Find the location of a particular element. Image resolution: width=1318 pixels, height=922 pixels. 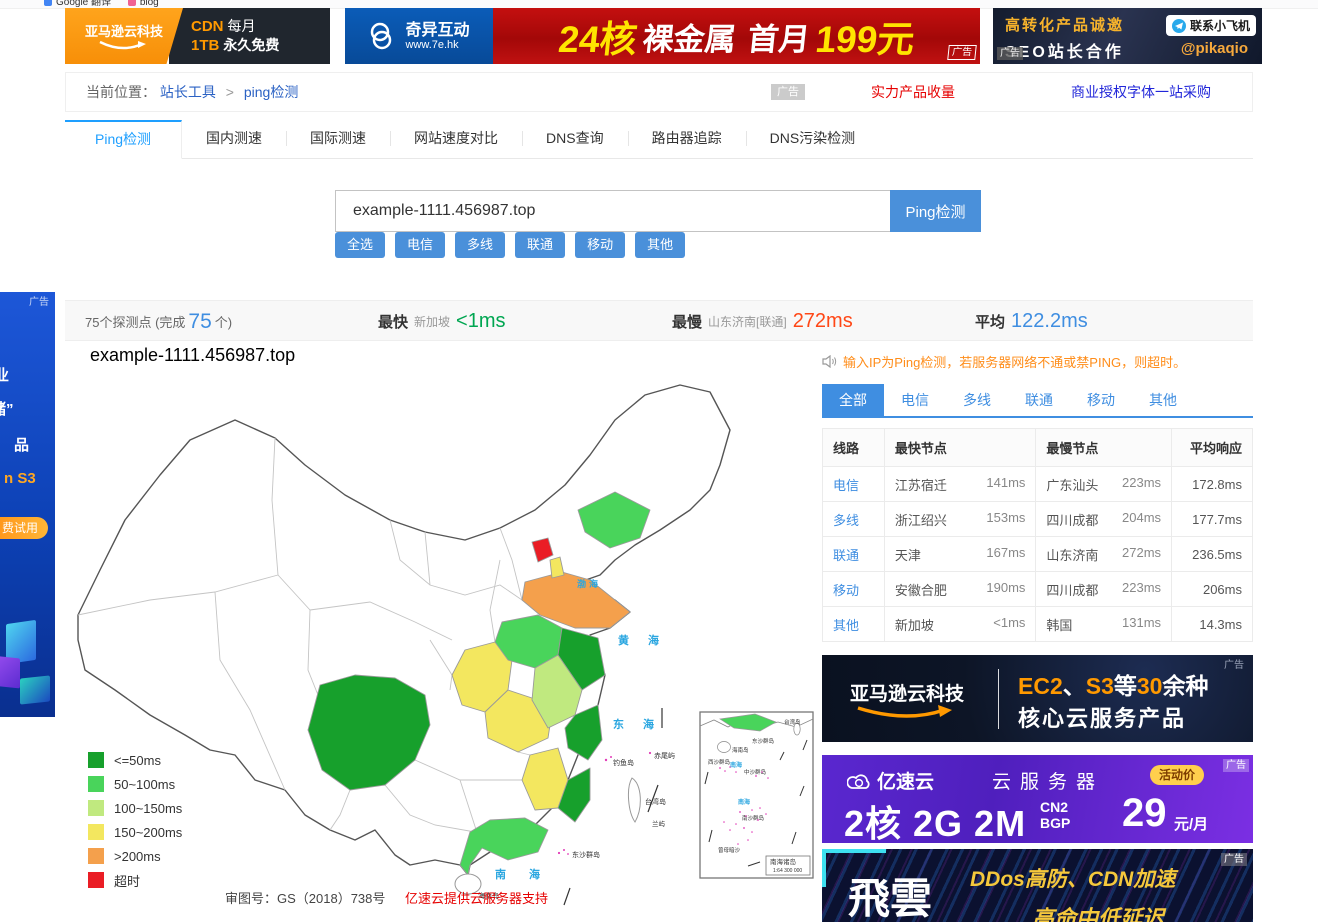

sidebar-ad-text: 业 is located at coordinates (5, 375).